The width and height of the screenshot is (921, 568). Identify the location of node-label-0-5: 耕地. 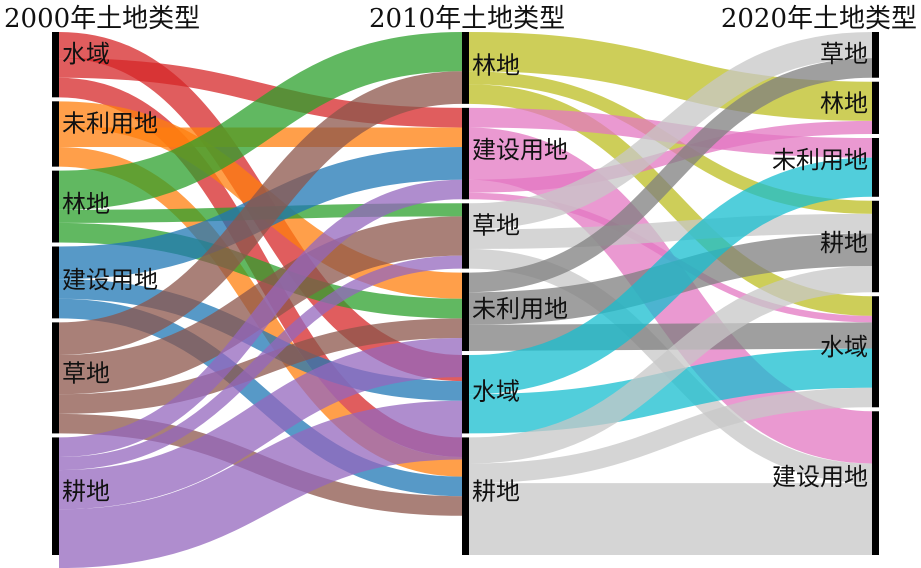
(86, 491).